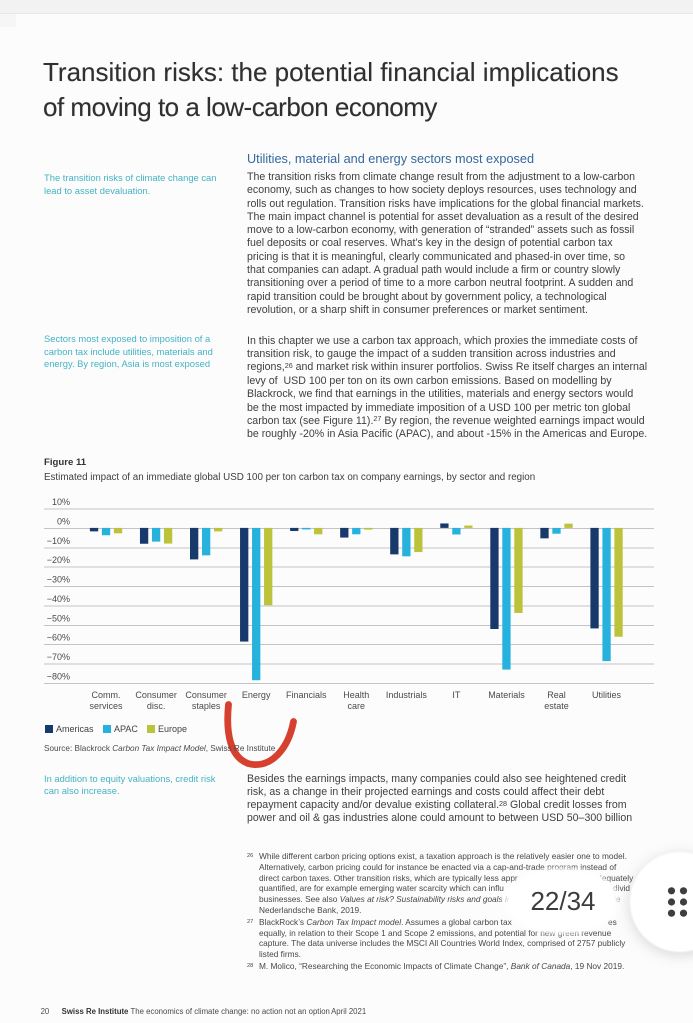  Describe the element at coordinates (58, 618) in the screenshot. I see `svg-text: −50%` at that location.